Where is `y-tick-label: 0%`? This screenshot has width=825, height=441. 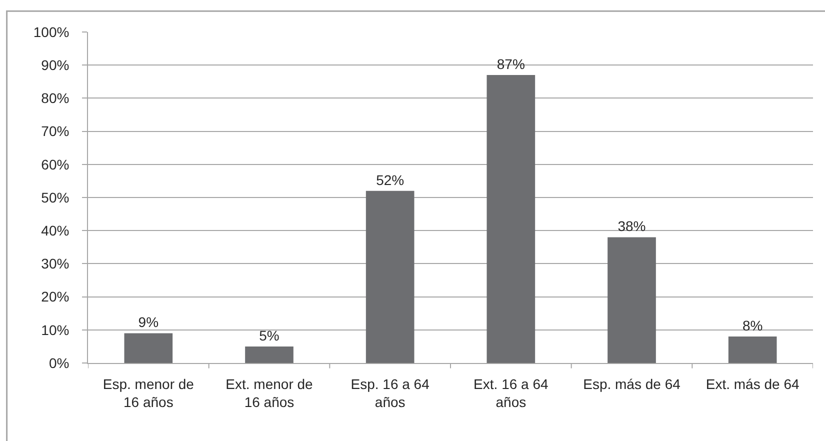 y-tick-label: 0% is located at coordinates (59, 362).